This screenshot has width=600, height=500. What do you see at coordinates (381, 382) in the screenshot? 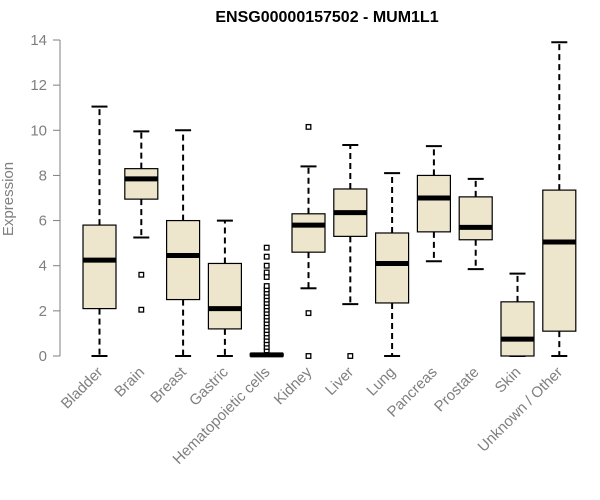
I see `x-tick-label: Lung` at bounding box center [381, 382].